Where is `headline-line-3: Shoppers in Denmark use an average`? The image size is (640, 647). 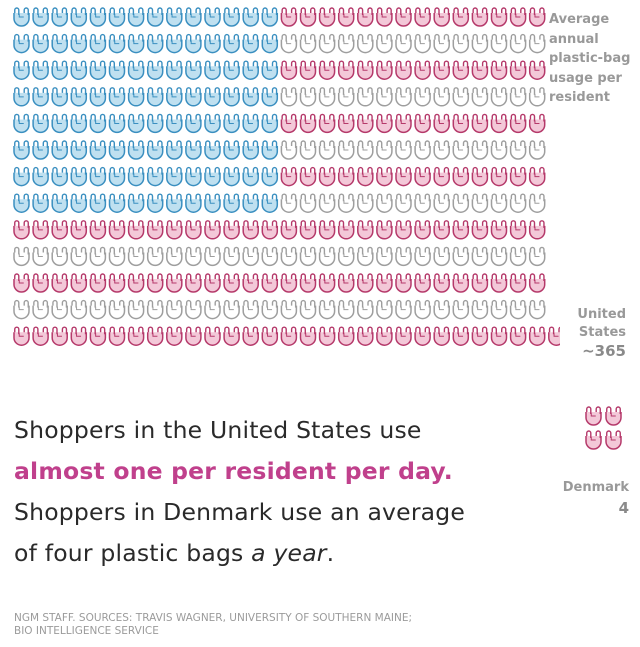
headline-line-3: Shoppers in Denmark use an average is located at coordinates (240, 512).